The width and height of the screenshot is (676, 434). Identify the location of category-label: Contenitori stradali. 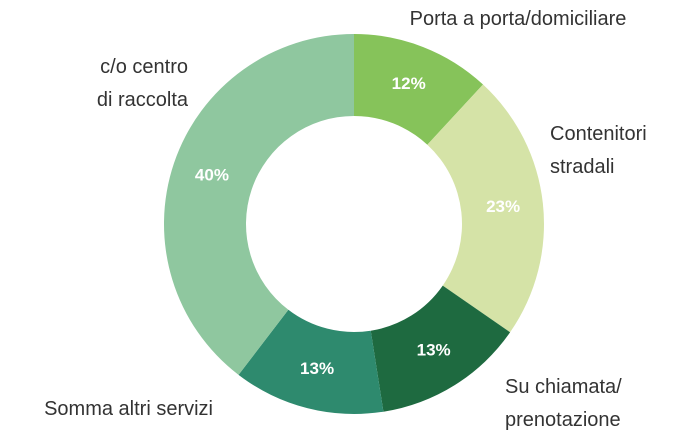
(598, 150).